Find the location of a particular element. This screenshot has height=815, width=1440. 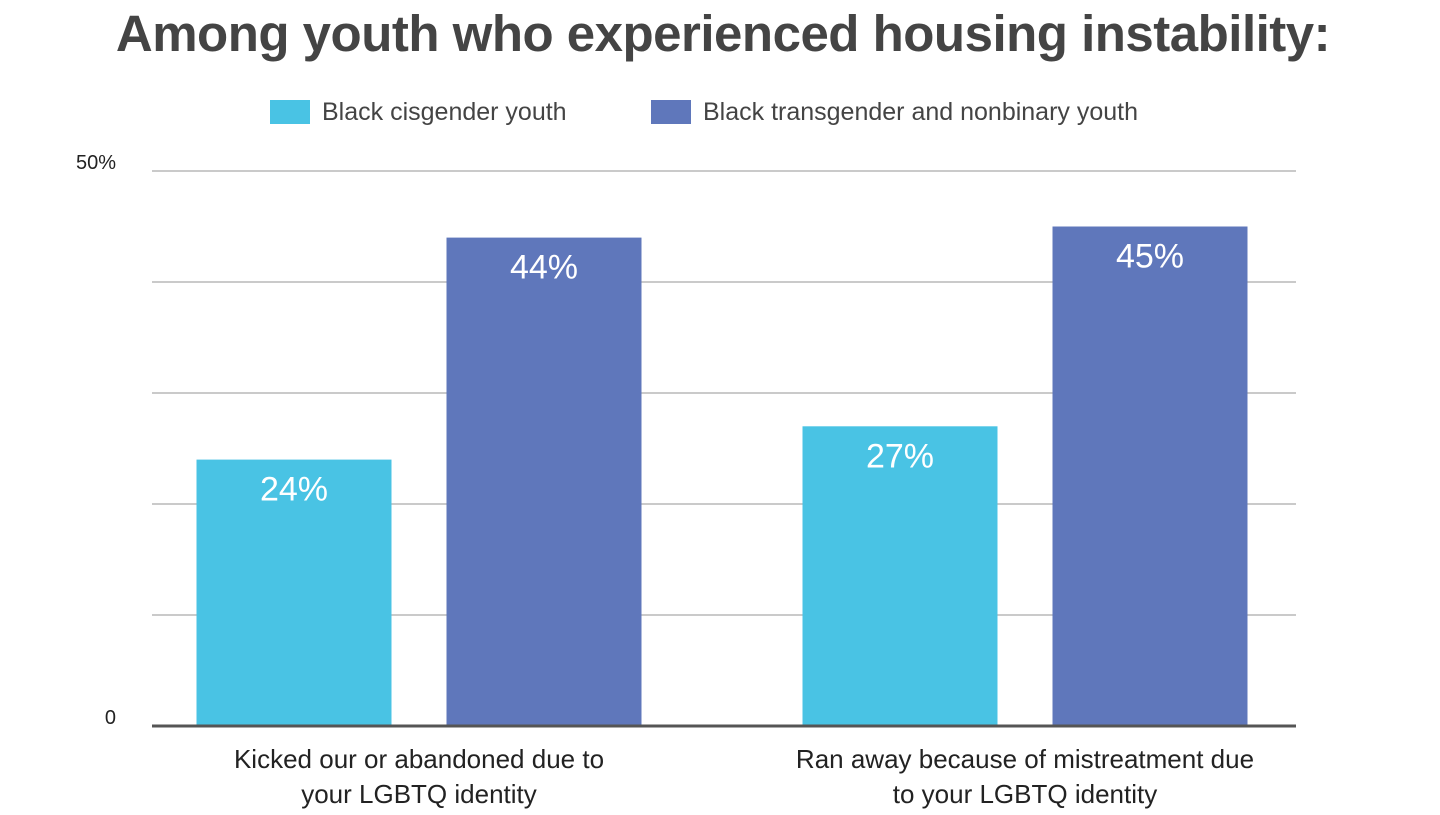

category-label-1-line-1: to your LGBTQ identity is located at coordinates (1025, 794).